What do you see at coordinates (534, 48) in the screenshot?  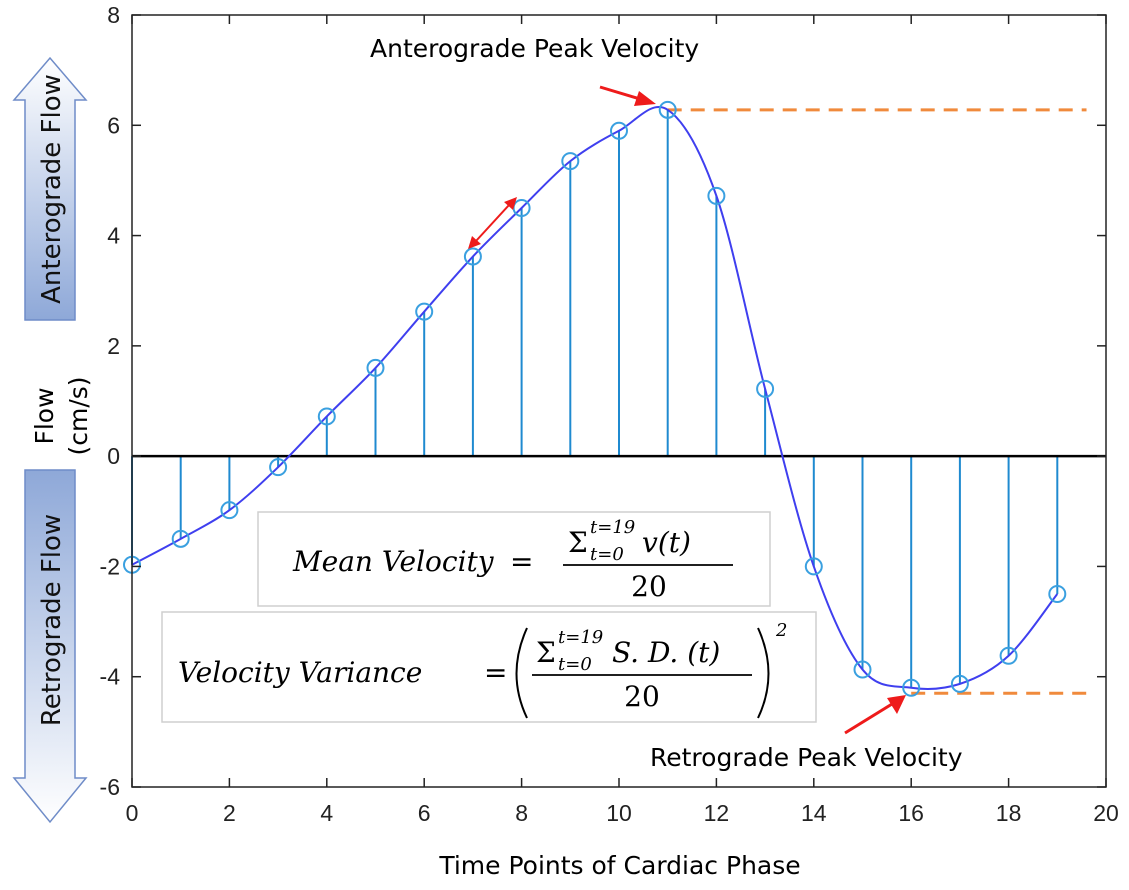 I see `anterograde-peak-annotation: Anterograde Peak Velocity` at bounding box center [534, 48].